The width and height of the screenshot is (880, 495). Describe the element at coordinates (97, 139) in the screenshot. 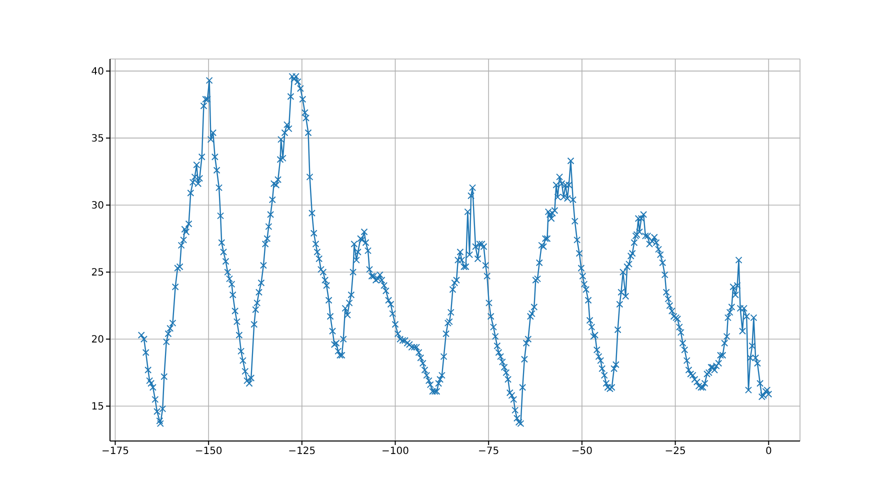

I see `y-tick-label: 35` at that location.